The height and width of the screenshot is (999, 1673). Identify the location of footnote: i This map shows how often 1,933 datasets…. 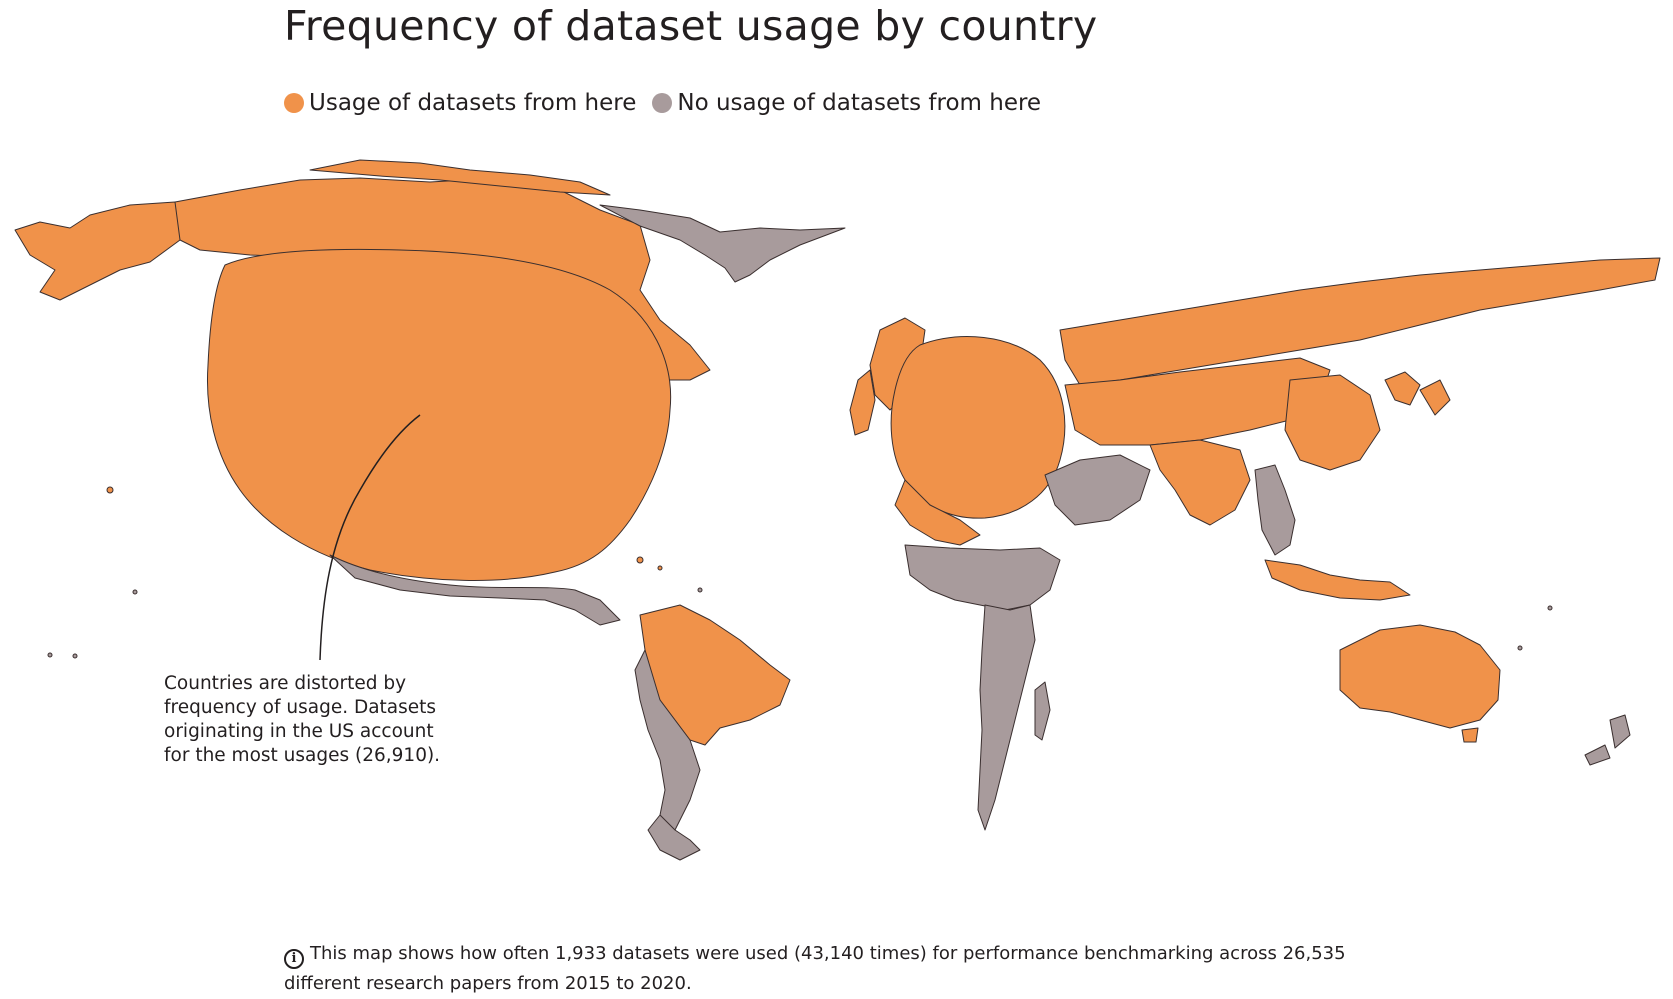
(834, 969).